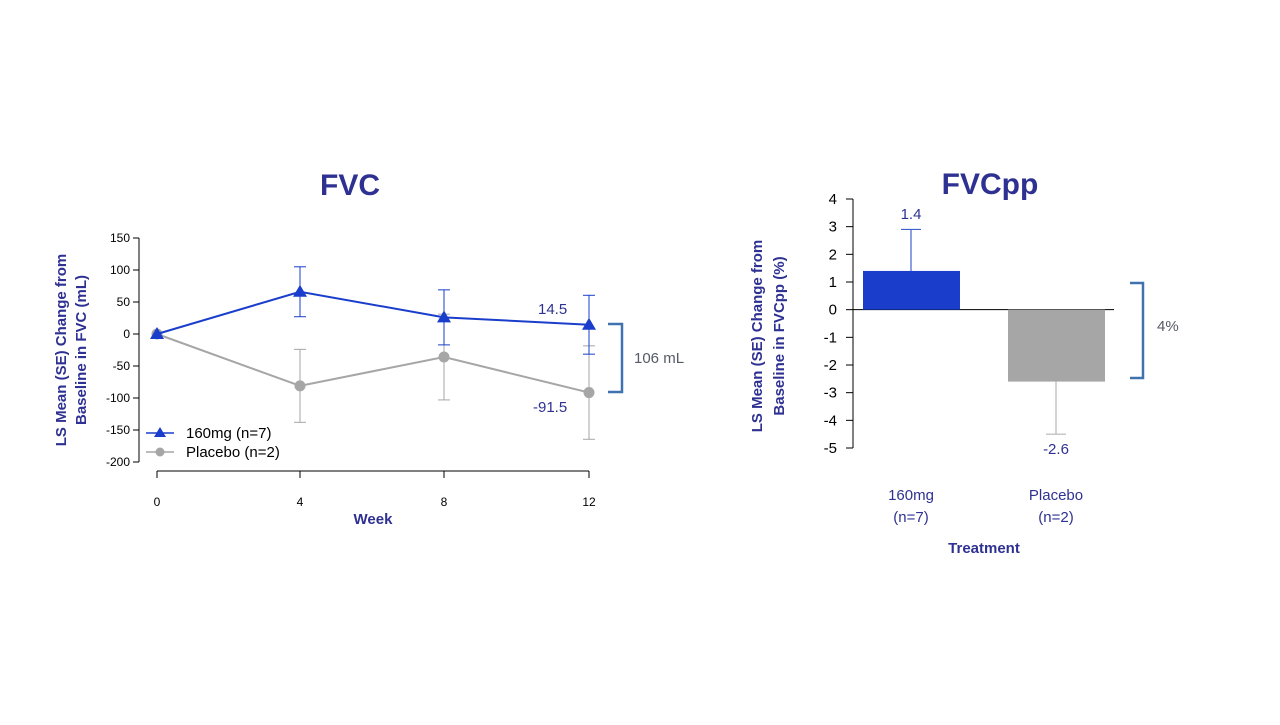 The image size is (1280, 725). What do you see at coordinates (126, 334) in the screenshot?
I see `fvc-y-tick-label: 0` at bounding box center [126, 334].